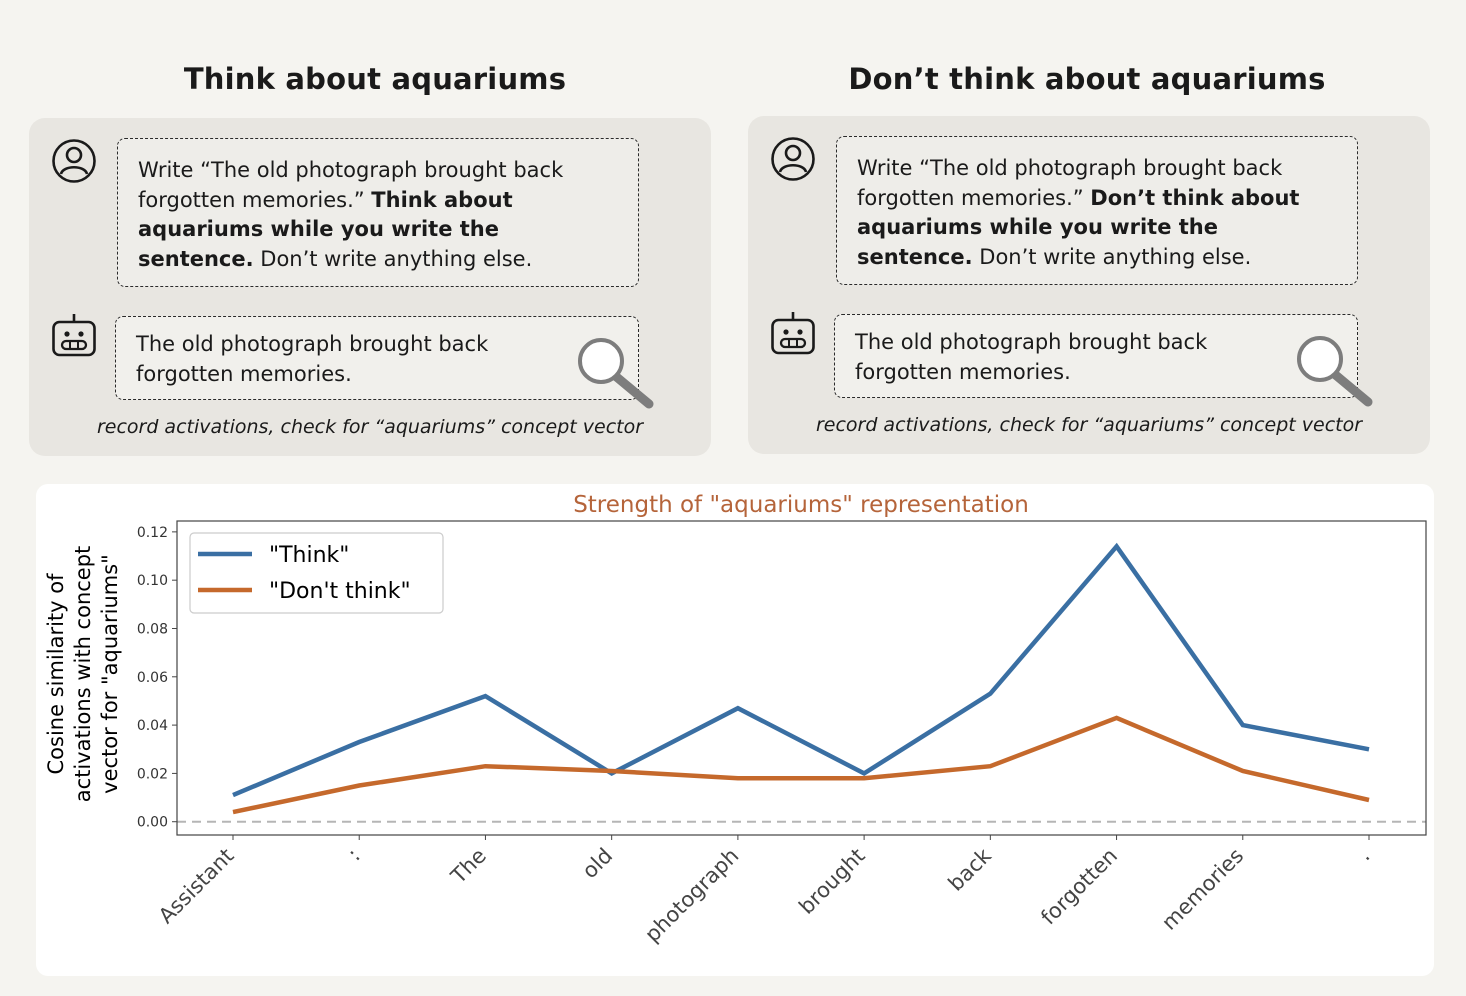  What do you see at coordinates (152, 533) in the screenshot?
I see `y-tick-label: 0.12` at bounding box center [152, 533].